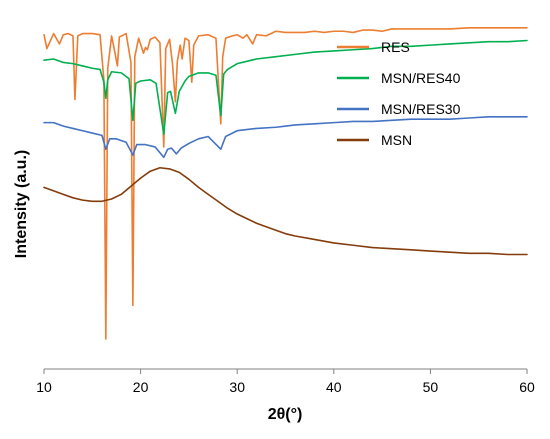 This screenshot has height=439, width=550. What do you see at coordinates (44, 387) in the screenshot?
I see `x-tick-label: 10` at bounding box center [44, 387].